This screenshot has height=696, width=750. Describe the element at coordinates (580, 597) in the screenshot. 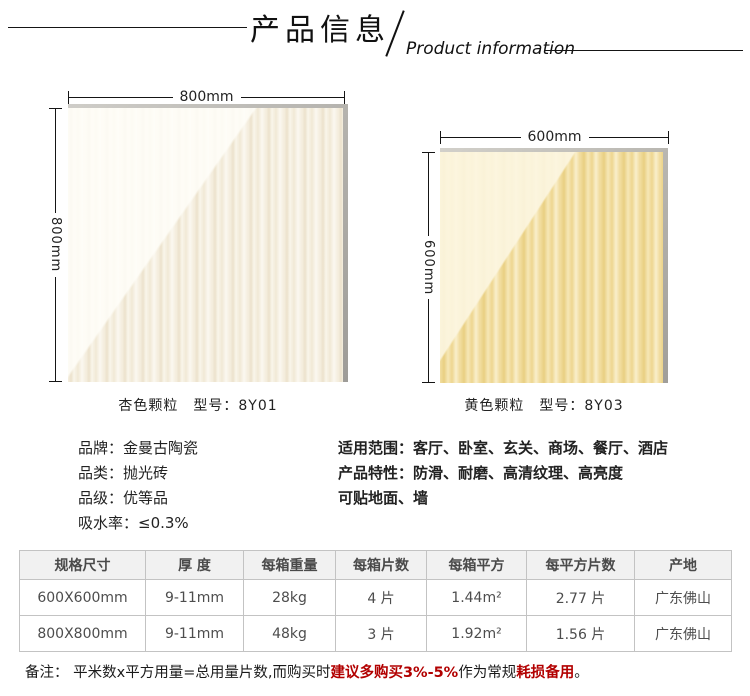

I see `cell-pieces-per-sqm: 2.77 片` at that location.